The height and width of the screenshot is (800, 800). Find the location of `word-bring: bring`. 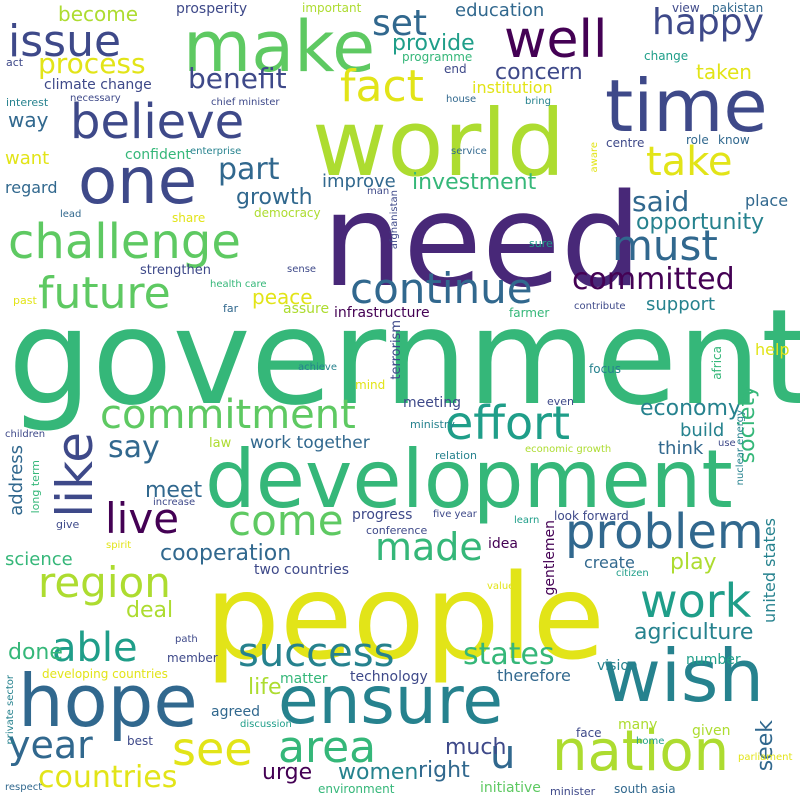

word-bring: bring is located at coordinates (538, 101).